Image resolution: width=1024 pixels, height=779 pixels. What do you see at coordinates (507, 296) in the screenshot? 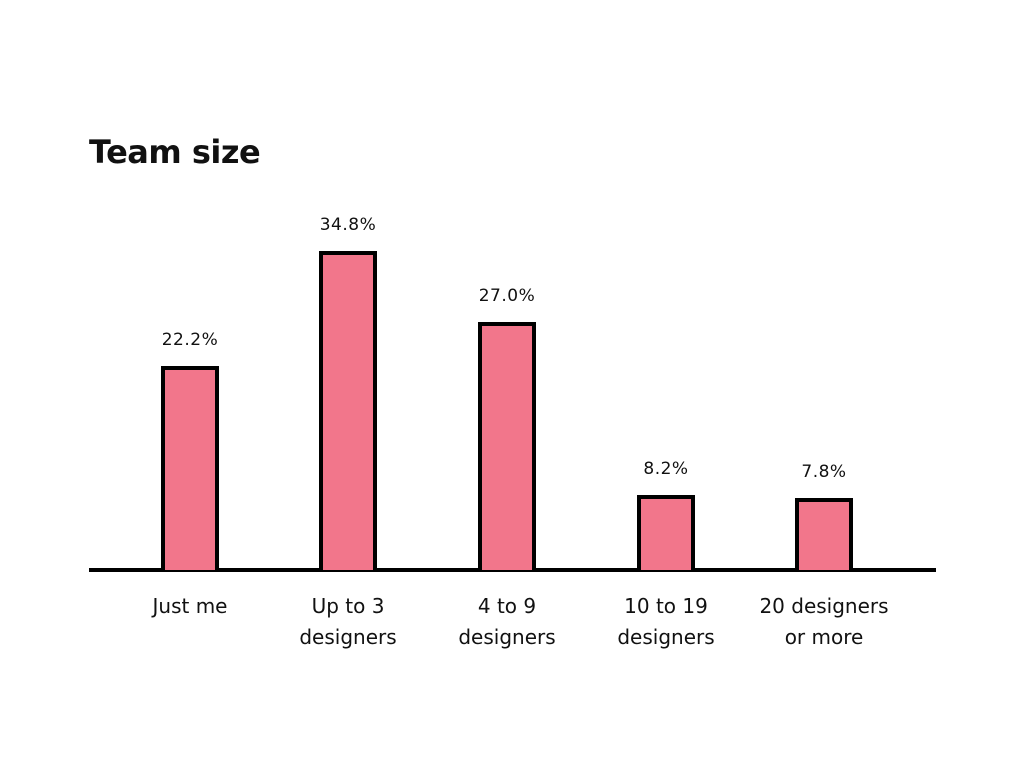
I see `bar-value-label: 27.0%` at bounding box center [507, 296].